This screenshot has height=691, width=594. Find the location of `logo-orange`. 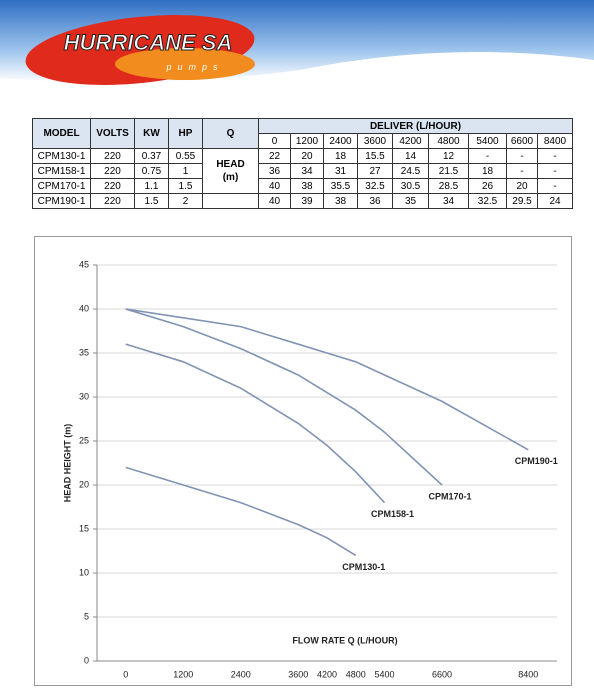

logo-orange is located at coordinates (185, 64).